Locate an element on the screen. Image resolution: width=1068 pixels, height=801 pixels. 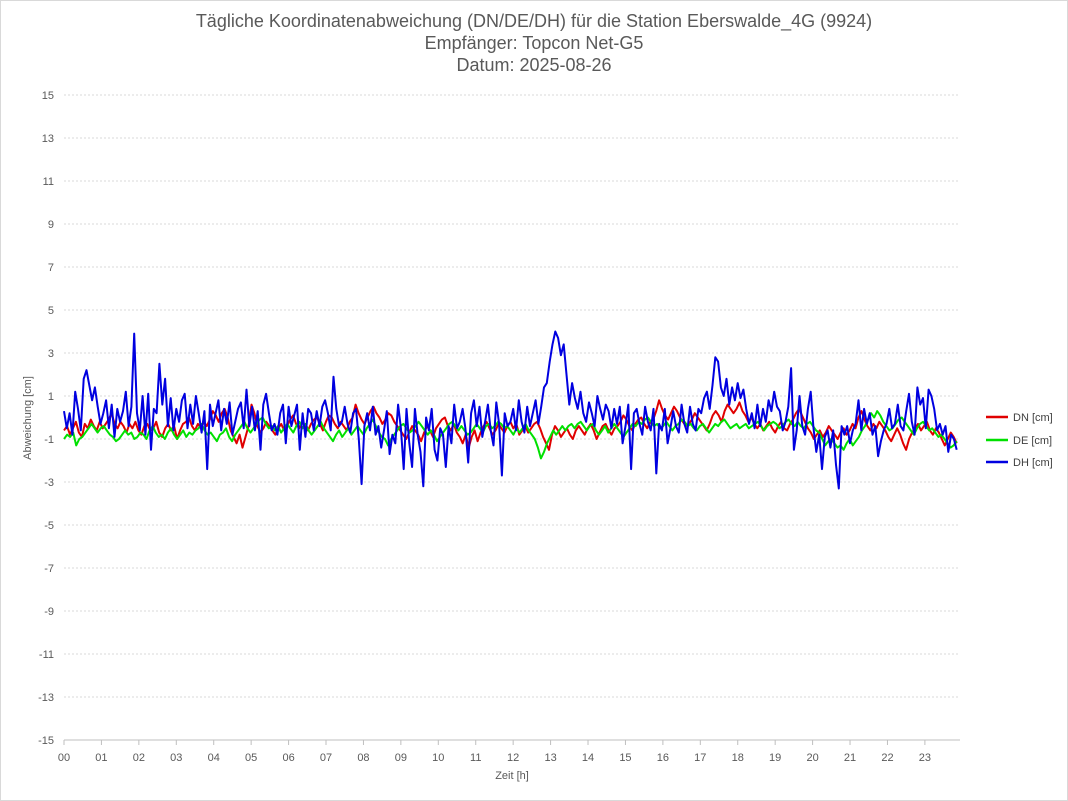
chart-subtitle-receiver: Empfänger: Topcon Net-G5 is located at coordinates (534, 43).